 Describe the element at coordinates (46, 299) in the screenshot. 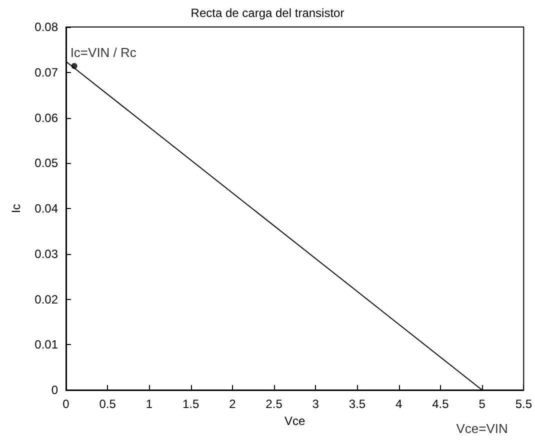

I see `y-tick-label: 0.02` at that location.